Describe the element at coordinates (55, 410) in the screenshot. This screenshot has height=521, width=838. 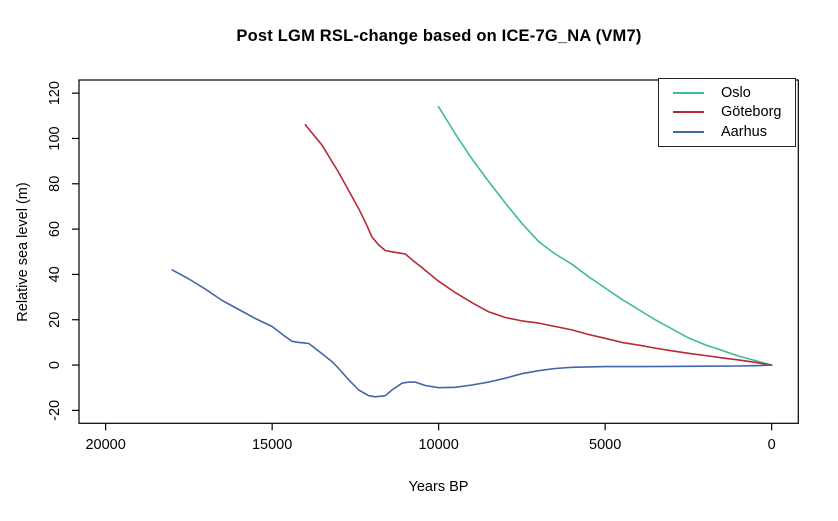
I see `y-tick-label: -20` at that location.